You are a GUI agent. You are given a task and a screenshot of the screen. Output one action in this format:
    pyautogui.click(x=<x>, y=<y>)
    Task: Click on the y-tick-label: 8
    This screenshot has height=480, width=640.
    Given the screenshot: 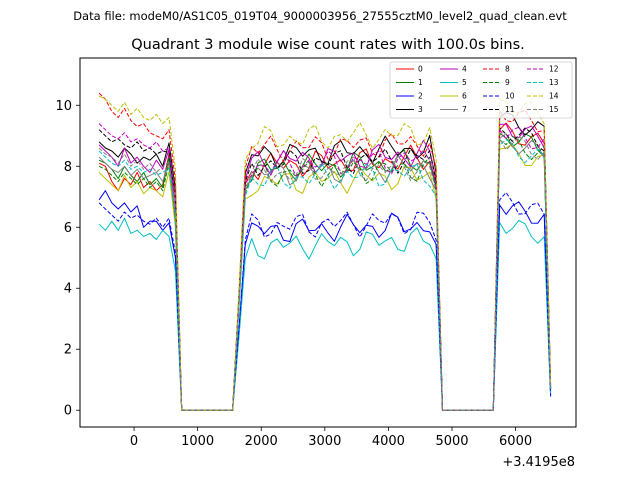 What is the action you would take?
    pyautogui.click(x=68, y=167)
    